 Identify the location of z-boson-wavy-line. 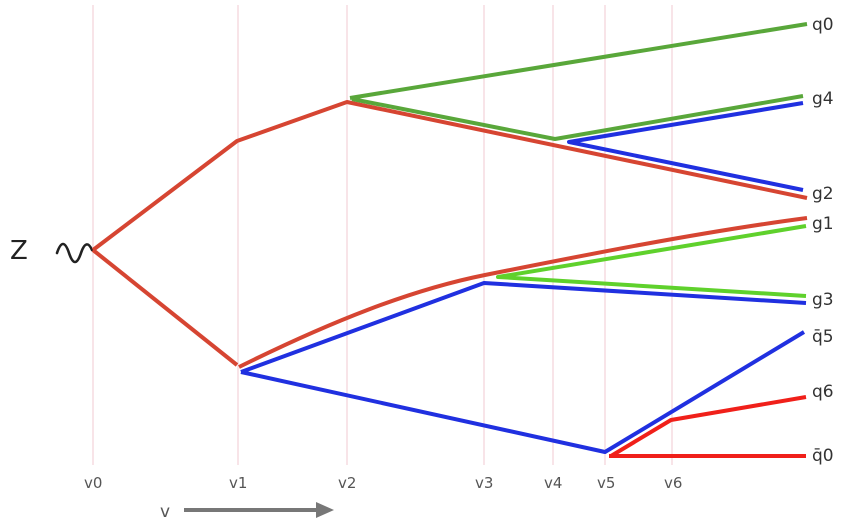
(74, 253).